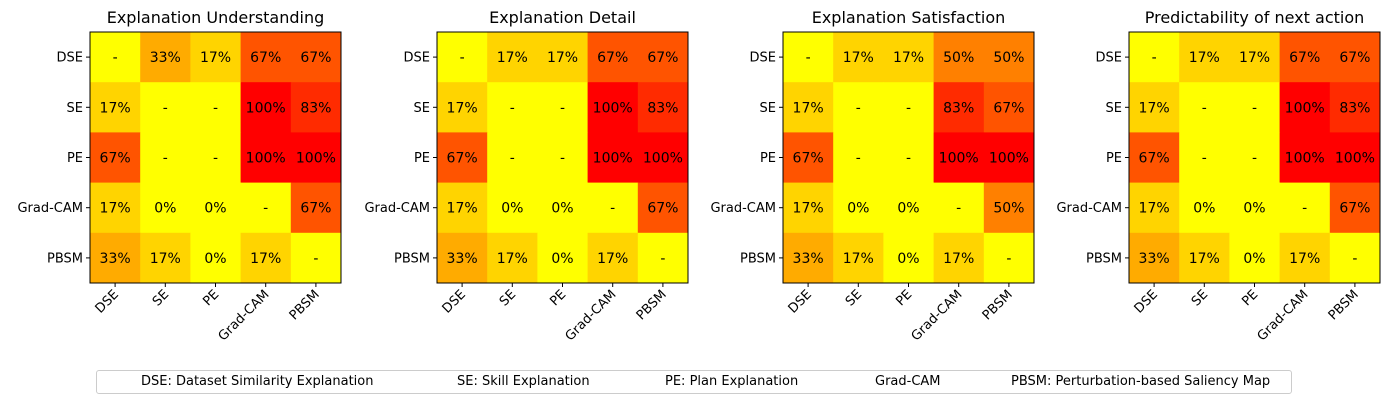  I want to click on cell-label: 83%, so click(1354, 108).